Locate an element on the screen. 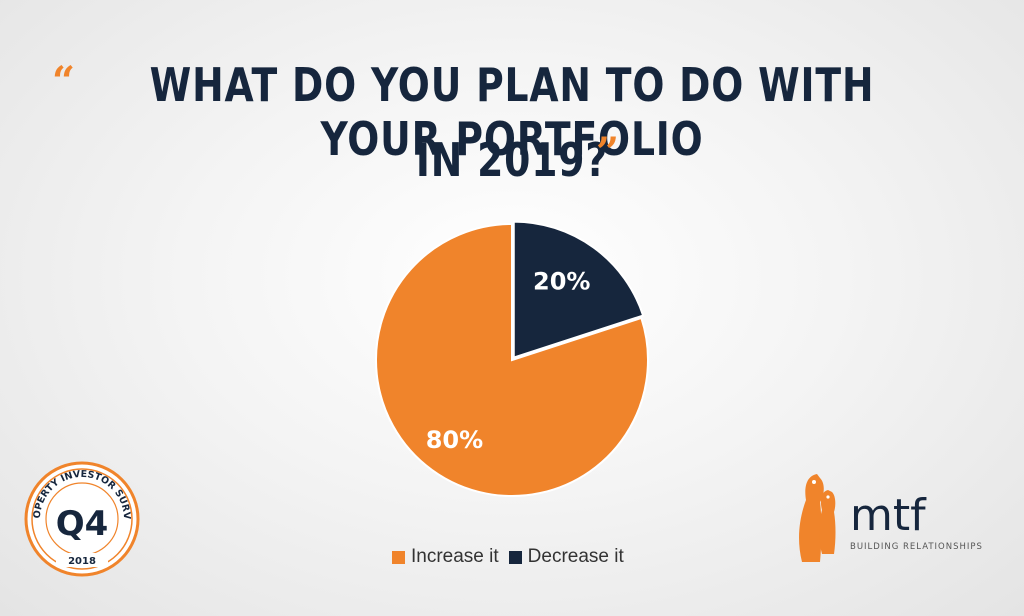 The height and width of the screenshot is (616, 1024). badge-year-ribbon is located at coordinates (82, 560).